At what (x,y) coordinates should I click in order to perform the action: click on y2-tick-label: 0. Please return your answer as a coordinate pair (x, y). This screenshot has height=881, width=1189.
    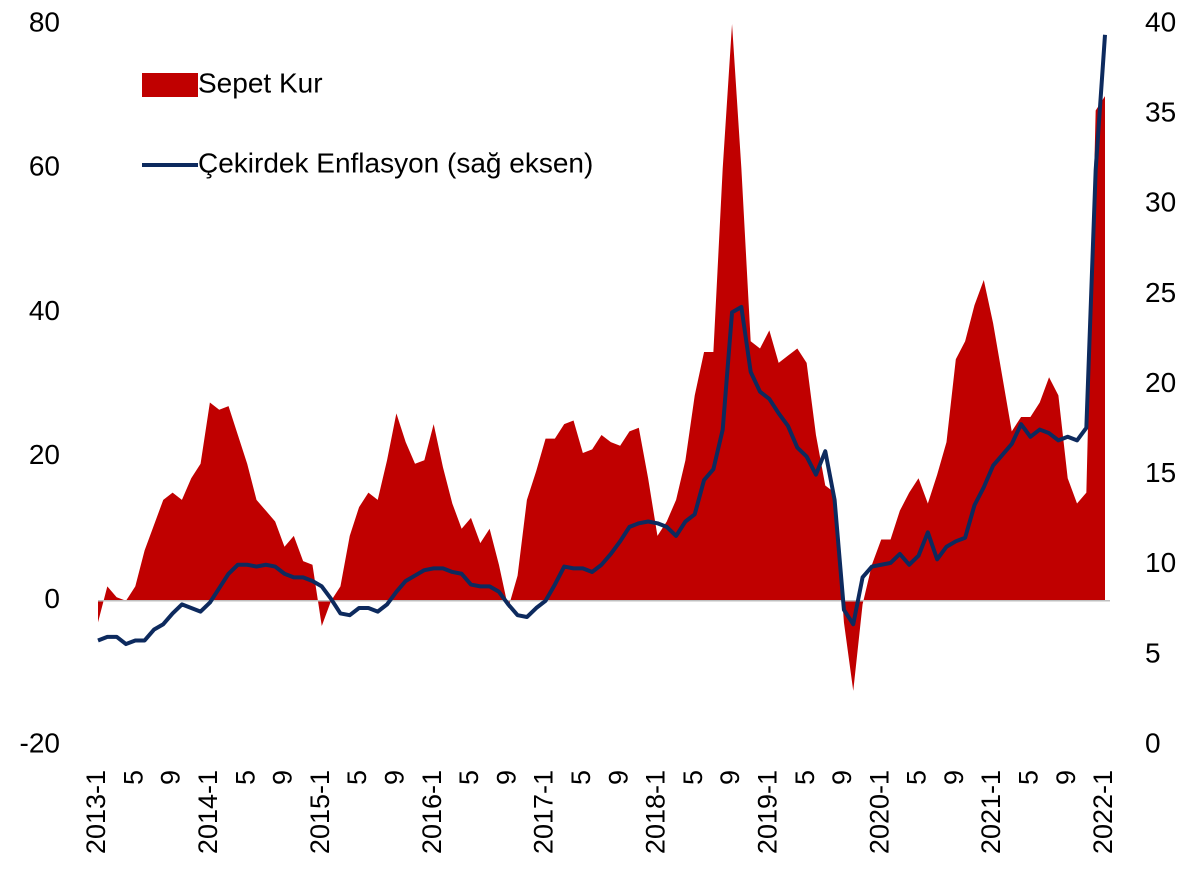
    Looking at the image, I should click on (1153, 742).